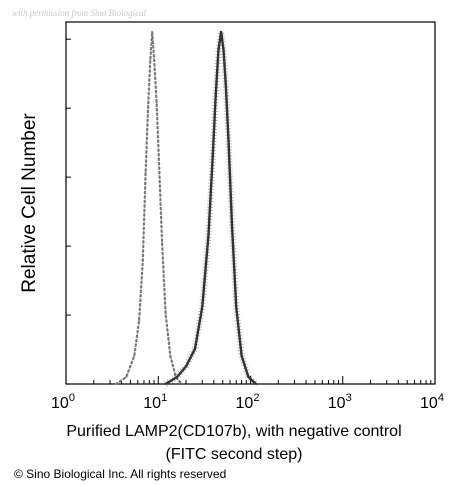 This screenshot has height=486, width=450. Describe the element at coordinates (68, 177) in the screenshot. I see `y-axis-ticks` at that location.